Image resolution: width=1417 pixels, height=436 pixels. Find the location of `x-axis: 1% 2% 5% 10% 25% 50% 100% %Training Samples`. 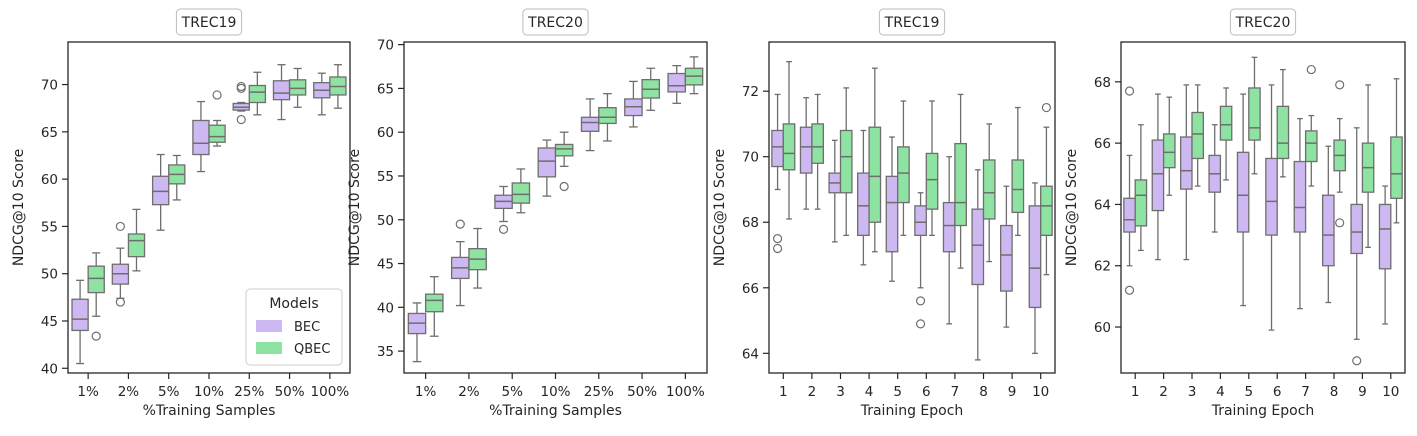

x-axis: 1% 2% 5% 10% 25% 50% 100% %Training Samples is located at coordinates (560, 396).